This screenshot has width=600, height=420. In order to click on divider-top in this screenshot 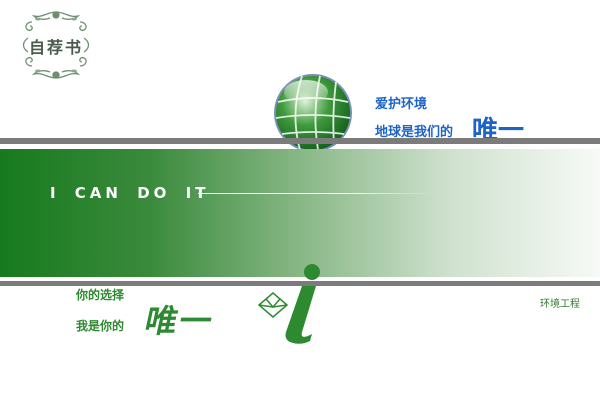, I will do `click(300, 141)`.